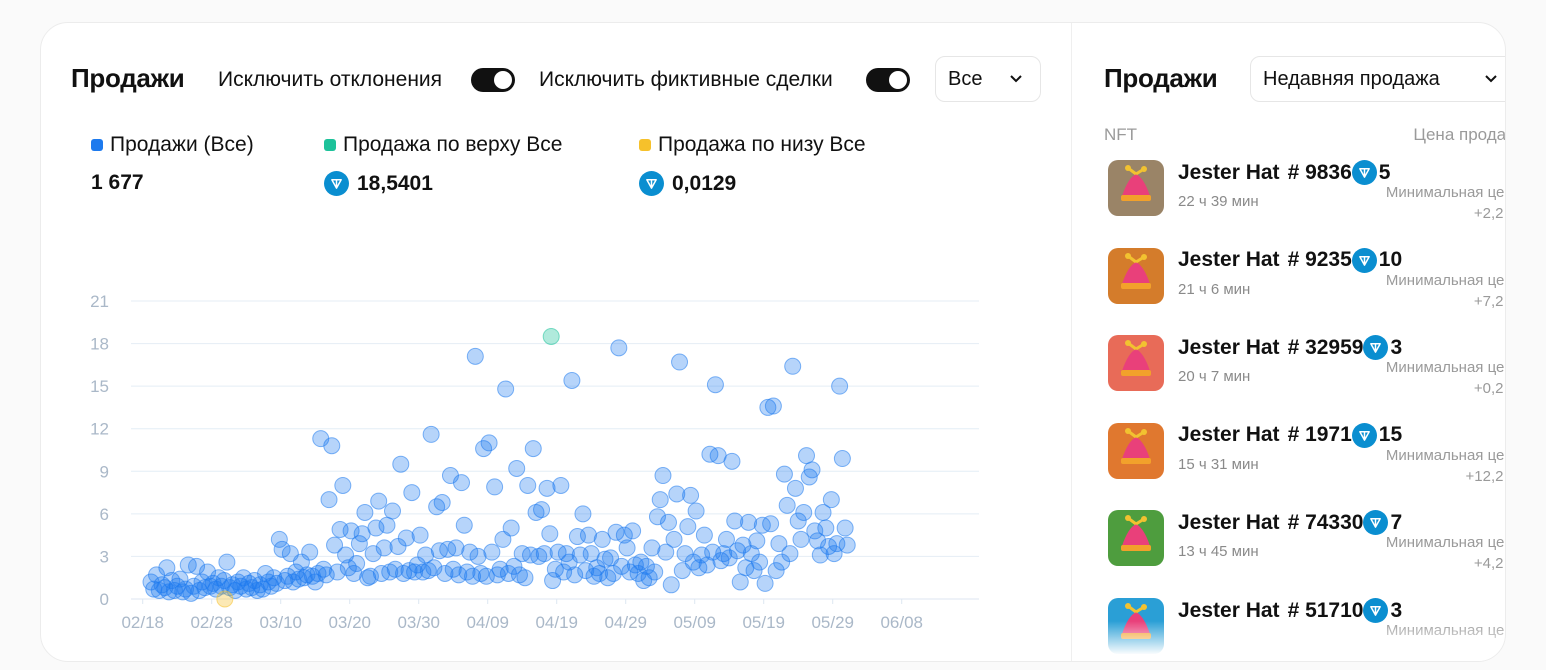  I want to click on nft-sale-time: 20 ч 7 мин, so click(1214, 377).